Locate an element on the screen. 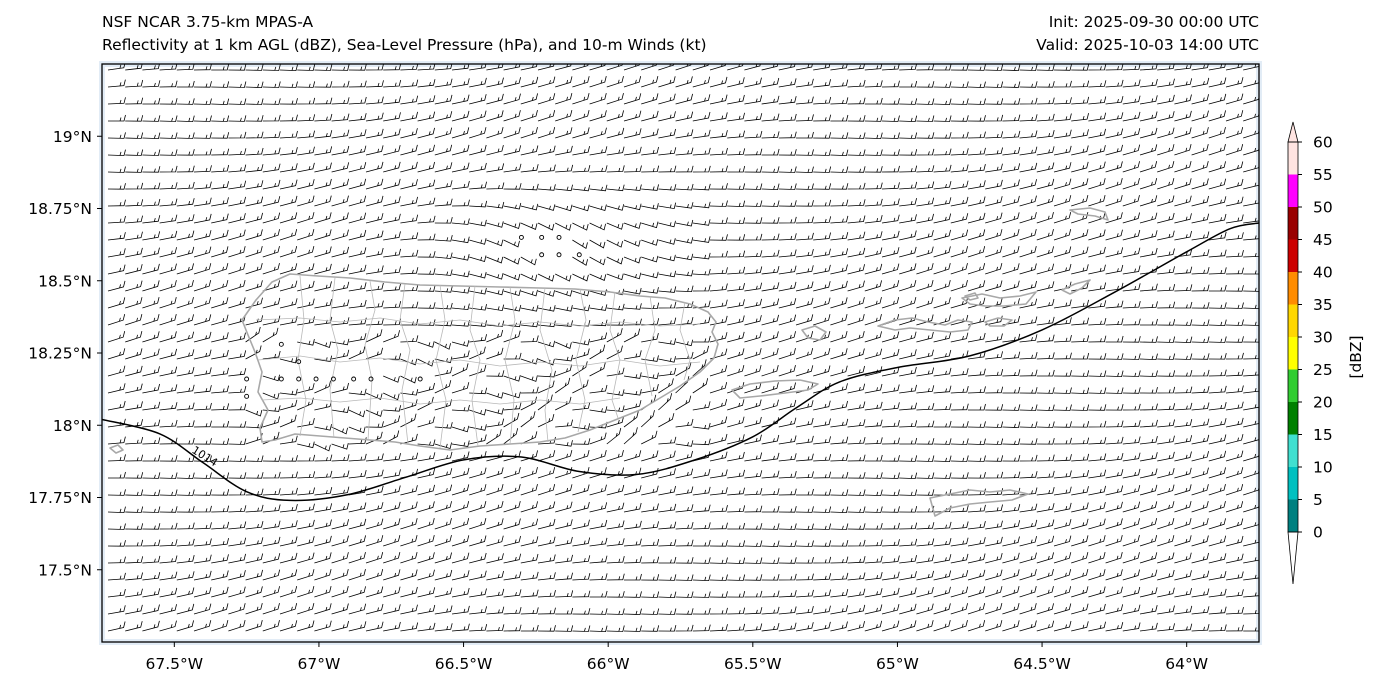 Image resolution: width=1378 pixels, height=687 pixels. calm-wind-circle is located at coordinates (354, 379).